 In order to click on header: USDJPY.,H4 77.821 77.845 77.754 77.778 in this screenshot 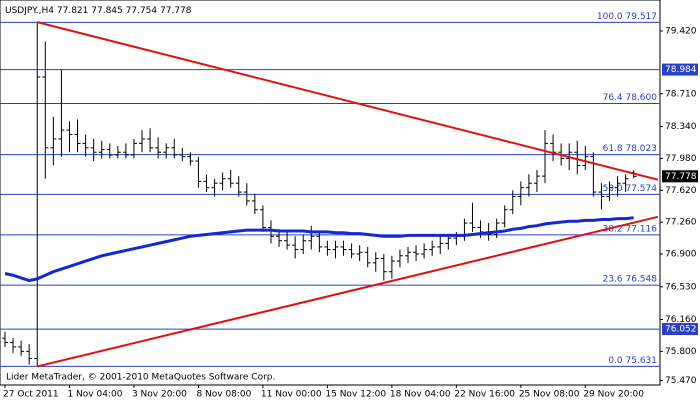, I will do `click(98, 11)`.